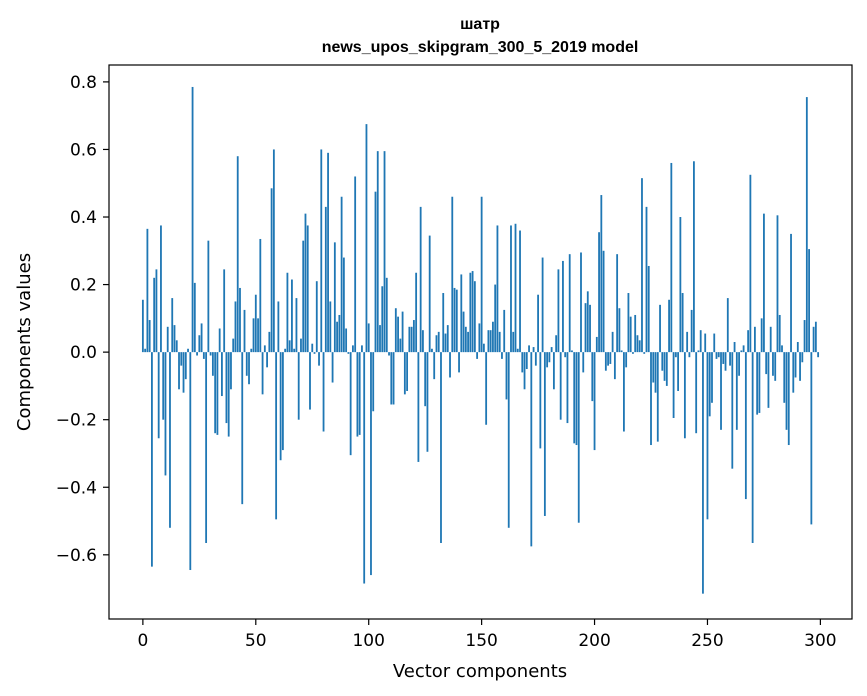  I want to click on x-tick-label: 0, so click(142, 641).